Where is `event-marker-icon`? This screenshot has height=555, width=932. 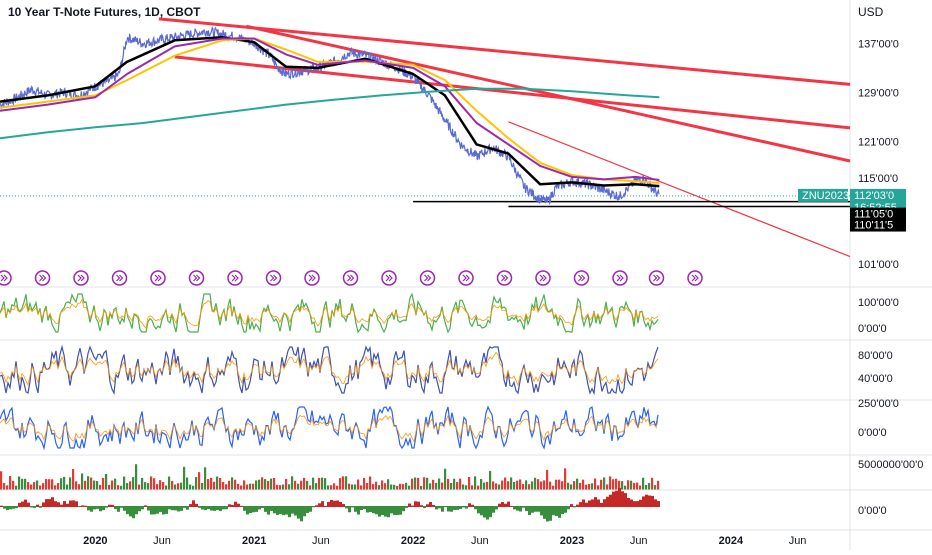
event-marker-icon is located at coordinates (6, 278).